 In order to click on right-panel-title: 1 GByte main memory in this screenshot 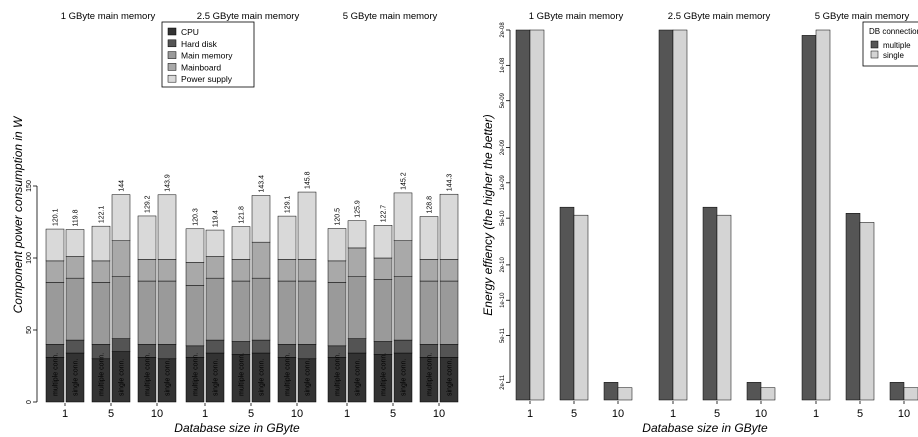, I will do `click(576, 16)`.